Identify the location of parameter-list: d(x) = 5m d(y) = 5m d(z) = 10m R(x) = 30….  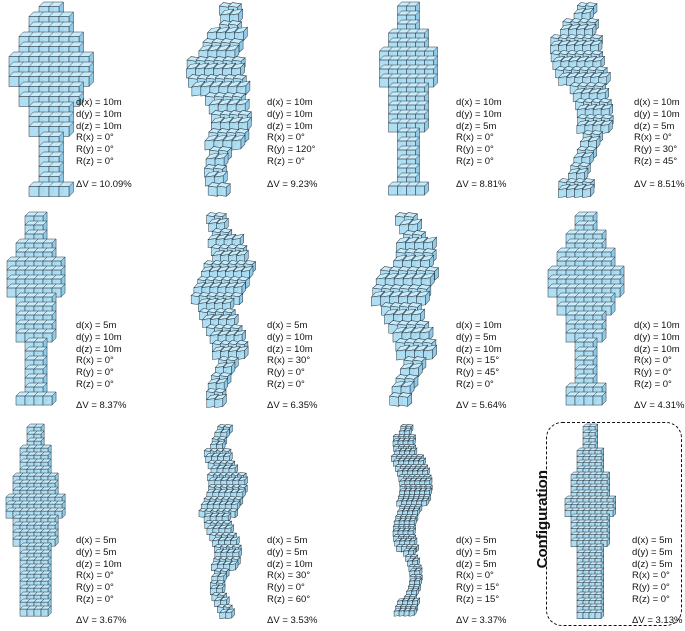
(290, 570).